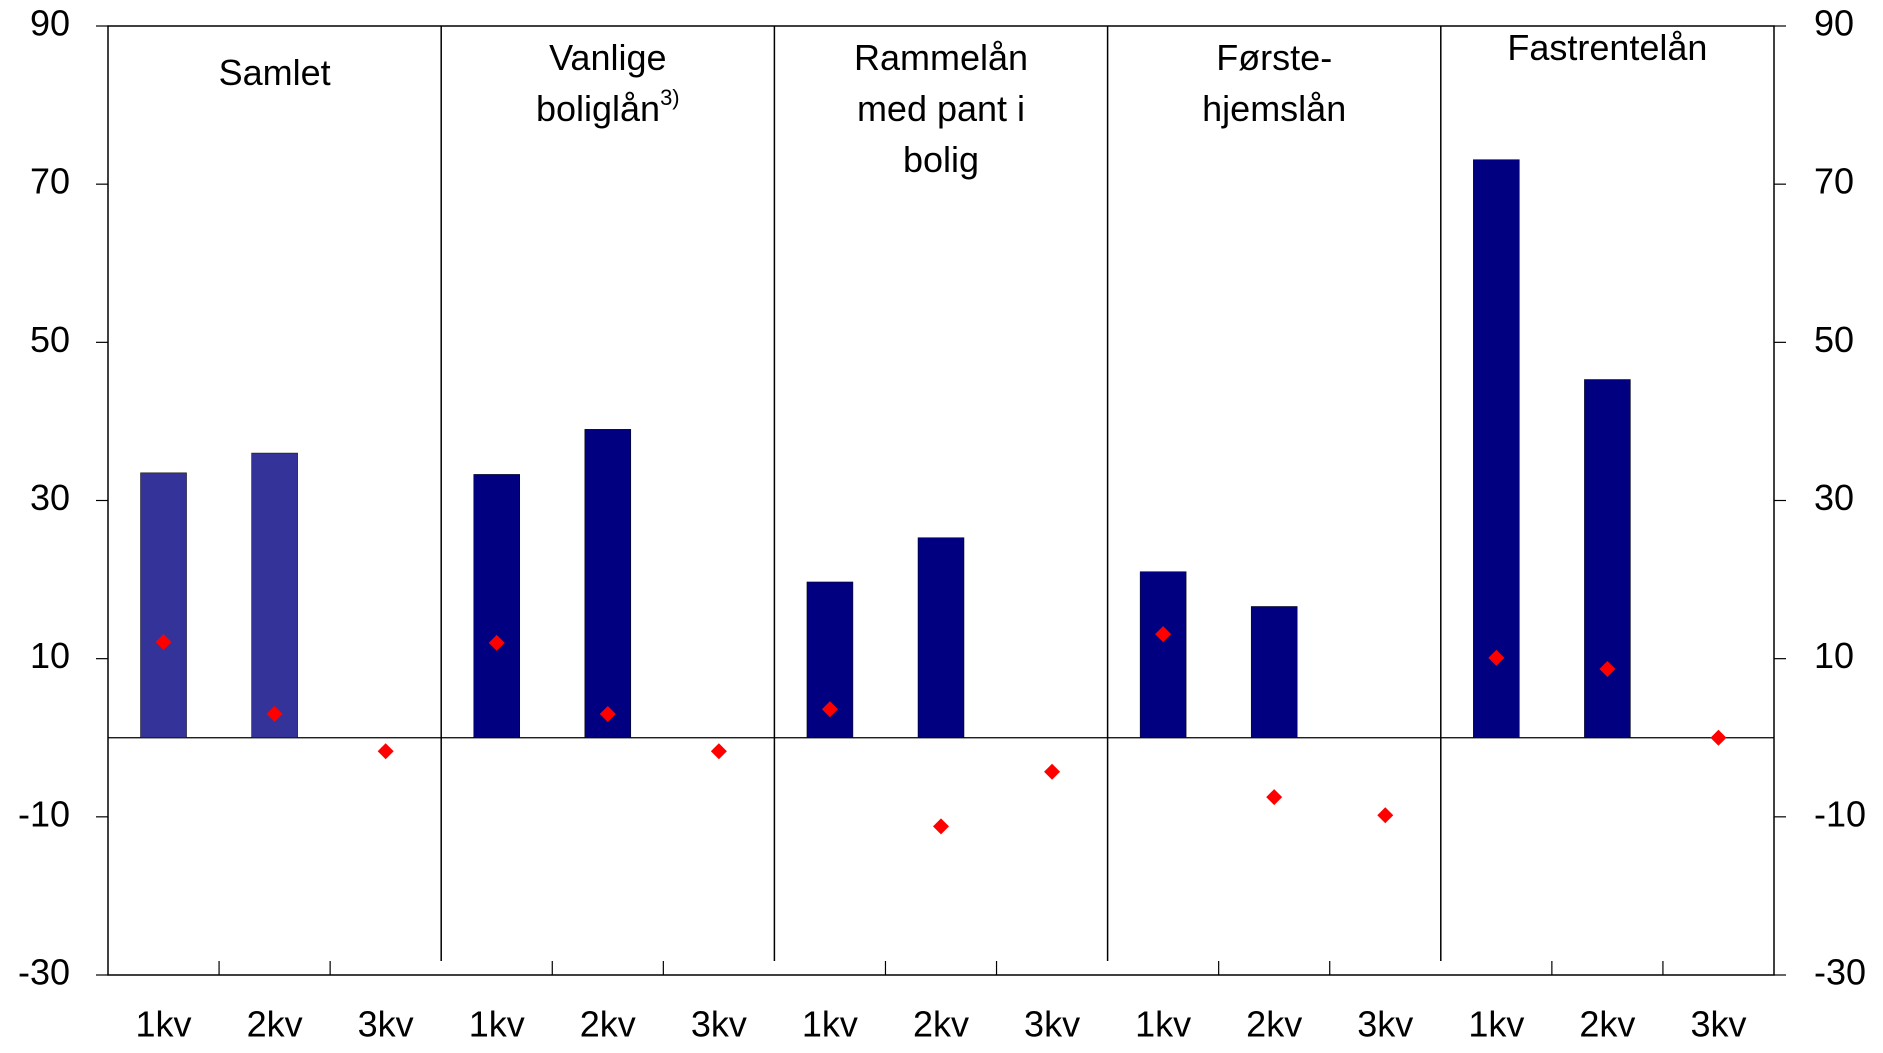 This screenshot has width=1883, height=1053. Describe the element at coordinates (50, 181) in the screenshot. I see `y-tick-label: 70` at that location.